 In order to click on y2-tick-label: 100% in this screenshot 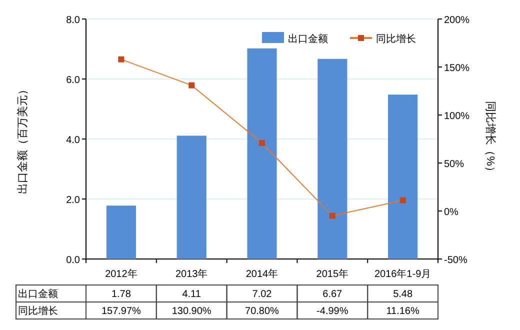, I will do `click(457, 116)`.